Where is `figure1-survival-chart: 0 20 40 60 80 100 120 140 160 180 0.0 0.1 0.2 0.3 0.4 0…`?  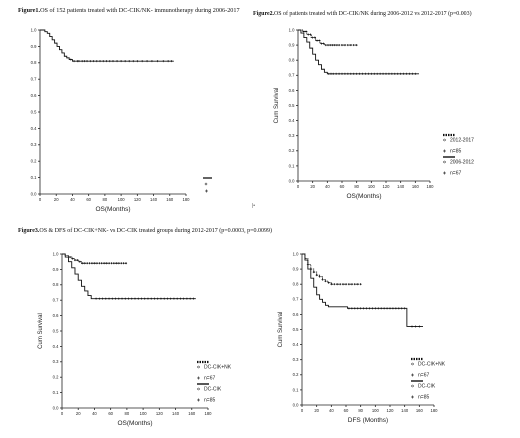
figure1-survival-chart: 0 20 40 60 80 100 120 140 160 180 0.0 0.1 0.2 0.3 0.4 0… is located at coordinates (121, 120).